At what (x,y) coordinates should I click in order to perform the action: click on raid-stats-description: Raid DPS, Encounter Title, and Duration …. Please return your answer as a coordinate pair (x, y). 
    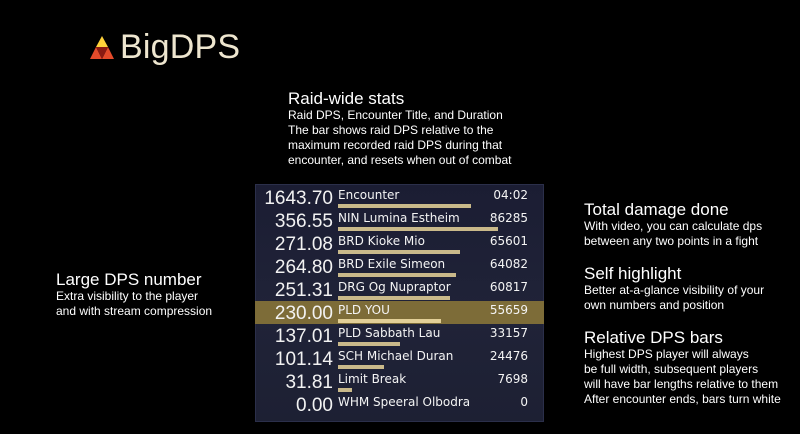
    Looking at the image, I should click on (400, 137).